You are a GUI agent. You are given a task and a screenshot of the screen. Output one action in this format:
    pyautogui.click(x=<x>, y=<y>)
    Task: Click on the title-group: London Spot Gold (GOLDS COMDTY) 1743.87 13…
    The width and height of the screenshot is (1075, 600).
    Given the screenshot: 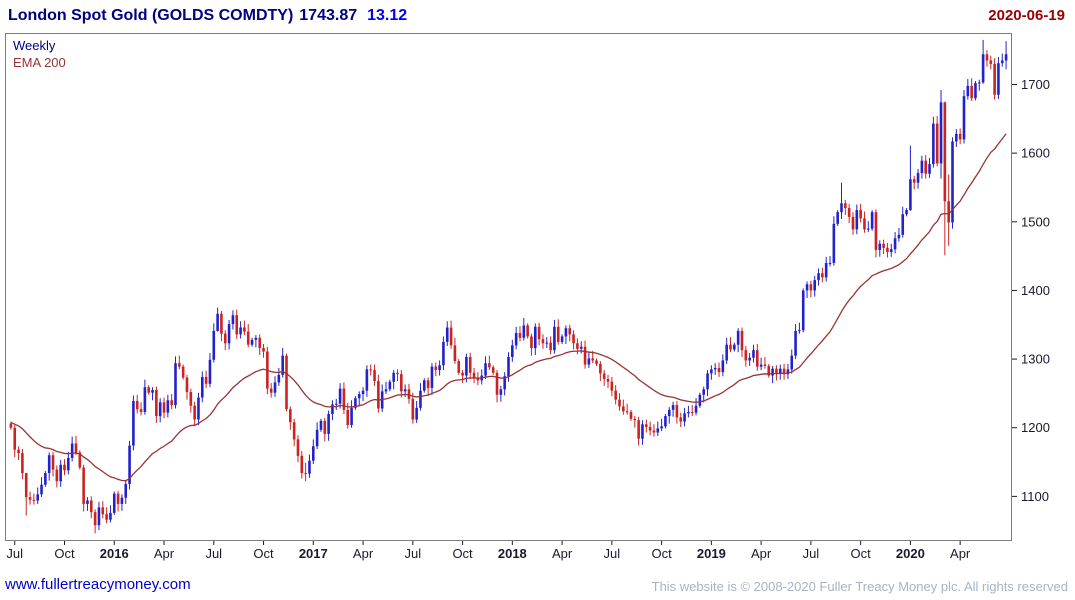 What is the action you would take?
    pyautogui.click(x=203, y=16)
    